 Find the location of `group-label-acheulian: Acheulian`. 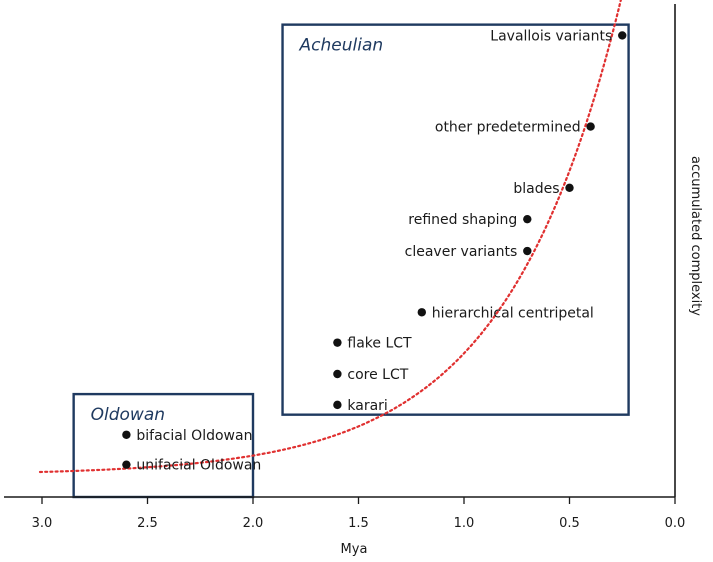

group-label-acheulian: Acheulian is located at coordinates (341, 46).